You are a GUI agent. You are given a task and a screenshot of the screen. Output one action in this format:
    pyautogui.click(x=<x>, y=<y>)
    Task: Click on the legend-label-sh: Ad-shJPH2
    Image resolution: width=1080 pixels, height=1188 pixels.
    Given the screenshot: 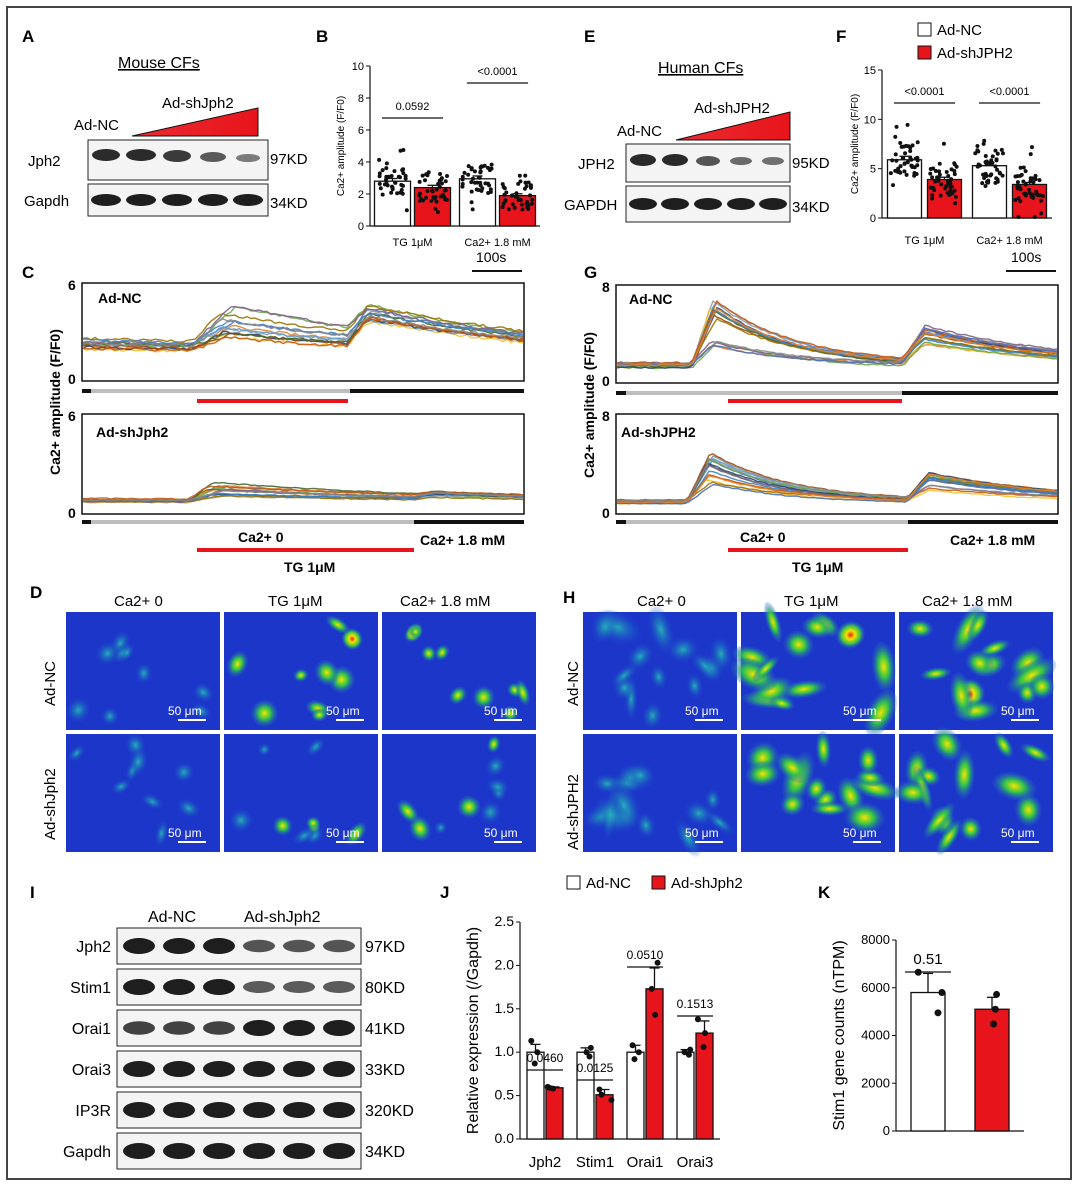 What is the action you would take?
    pyautogui.click(x=975, y=53)
    